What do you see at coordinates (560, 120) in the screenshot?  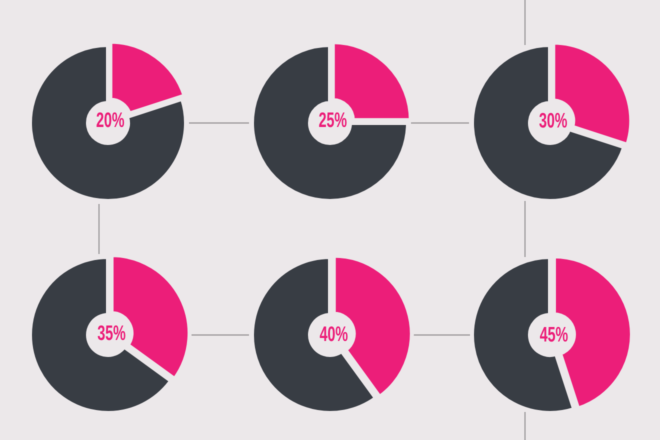 I see `data-label: 30%` at bounding box center [560, 120].